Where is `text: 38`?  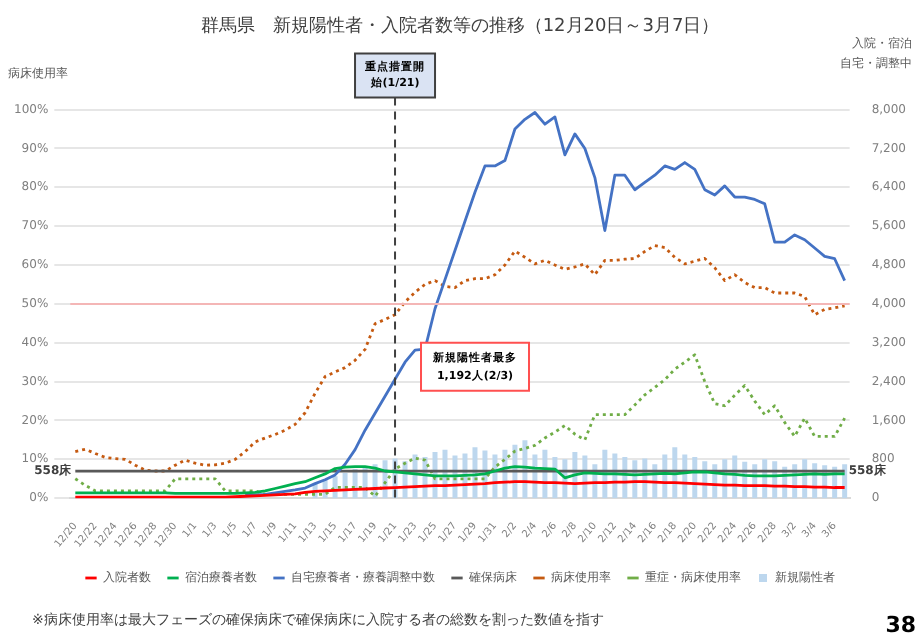 text: 38 is located at coordinates (900, 625).